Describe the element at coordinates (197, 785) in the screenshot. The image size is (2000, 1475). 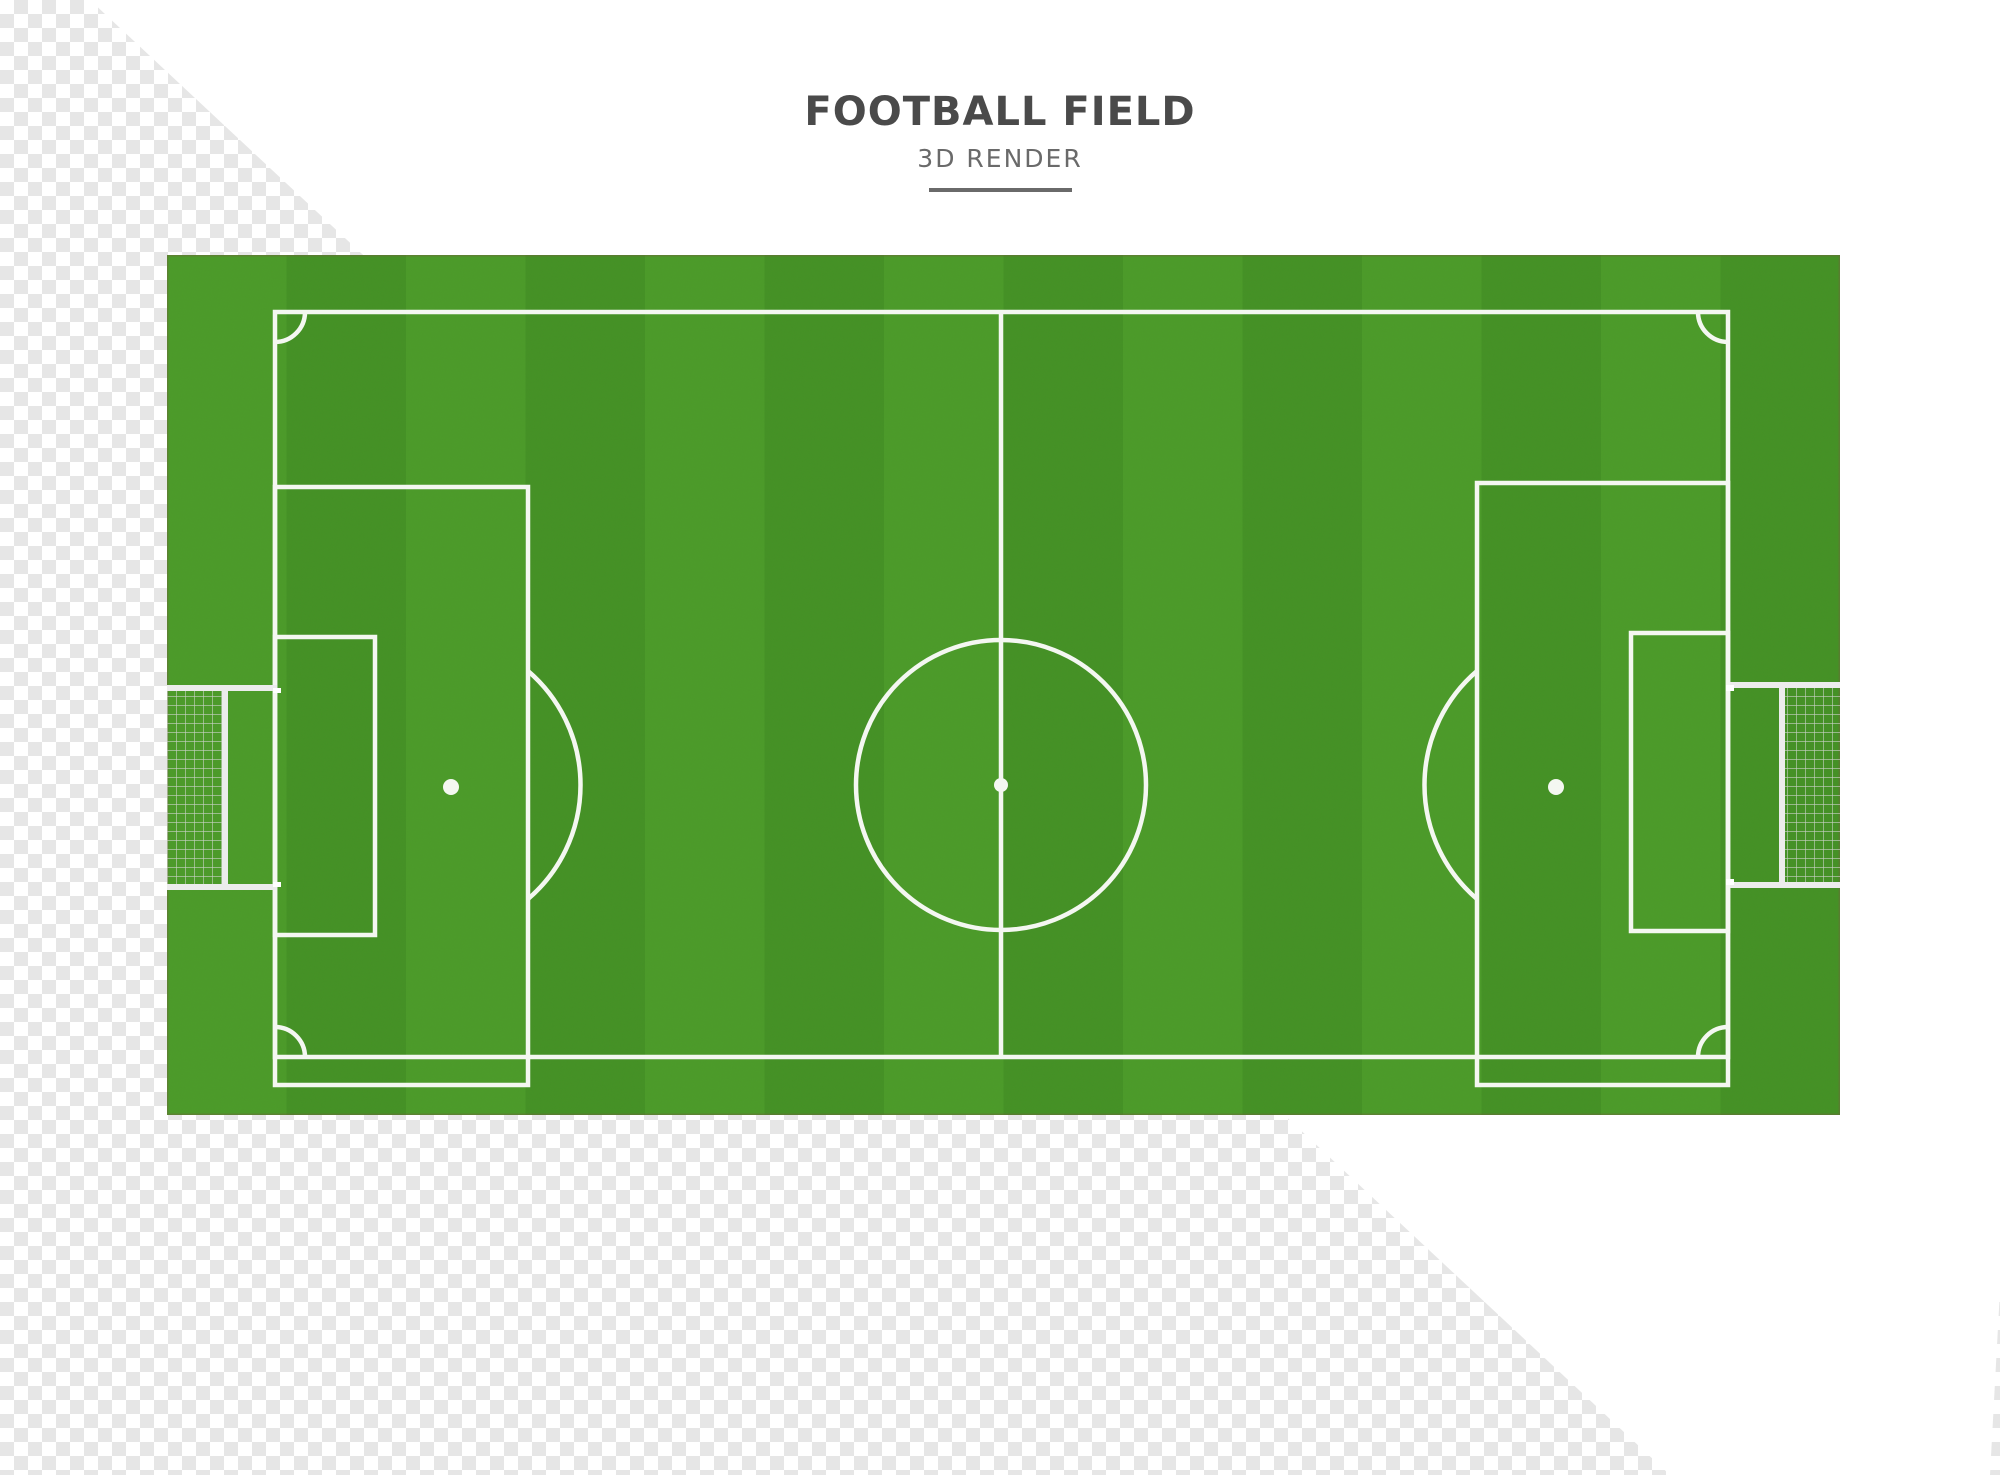
I see `left-goal-net` at that location.